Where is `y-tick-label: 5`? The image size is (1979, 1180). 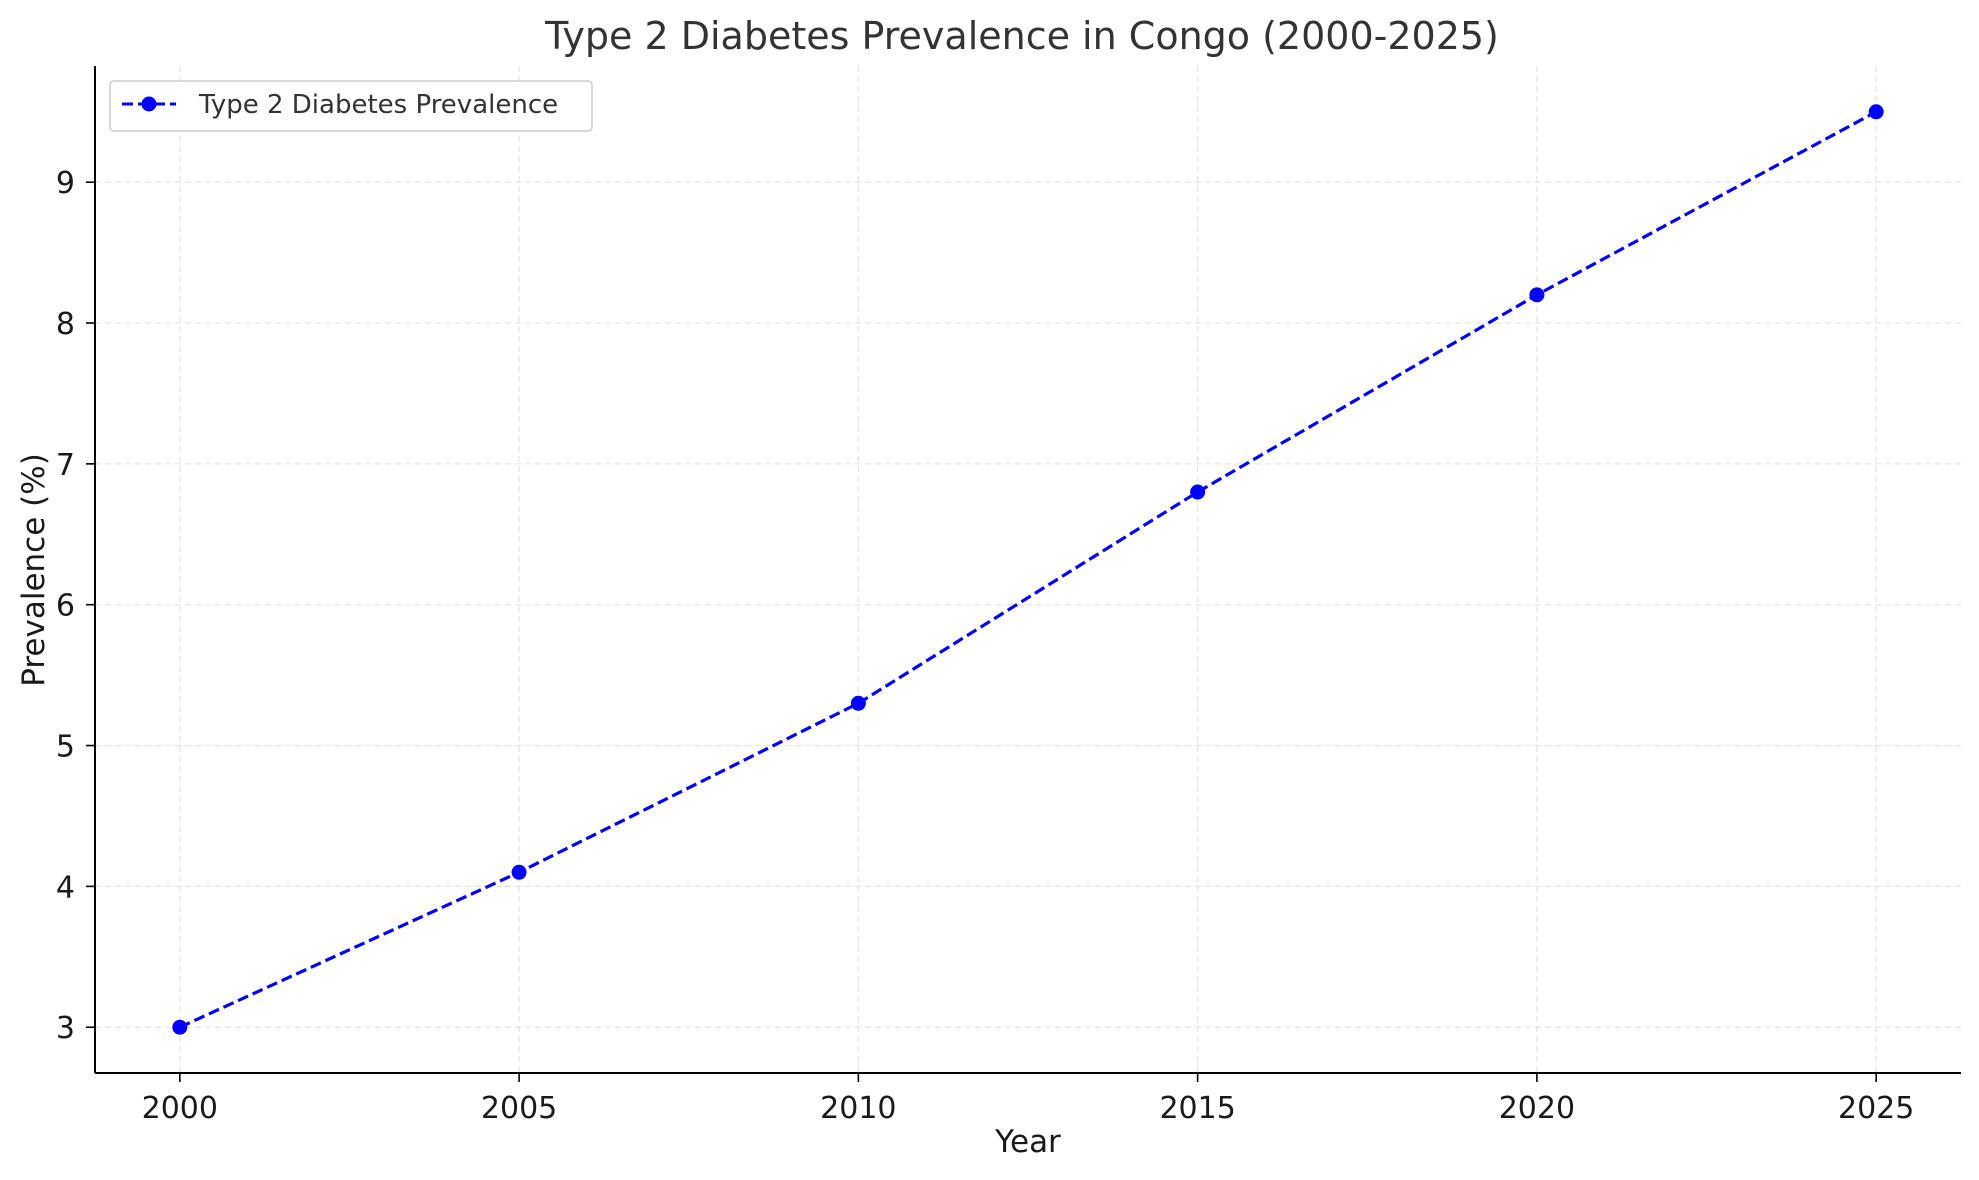
y-tick-label: 5 is located at coordinates (65, 747).